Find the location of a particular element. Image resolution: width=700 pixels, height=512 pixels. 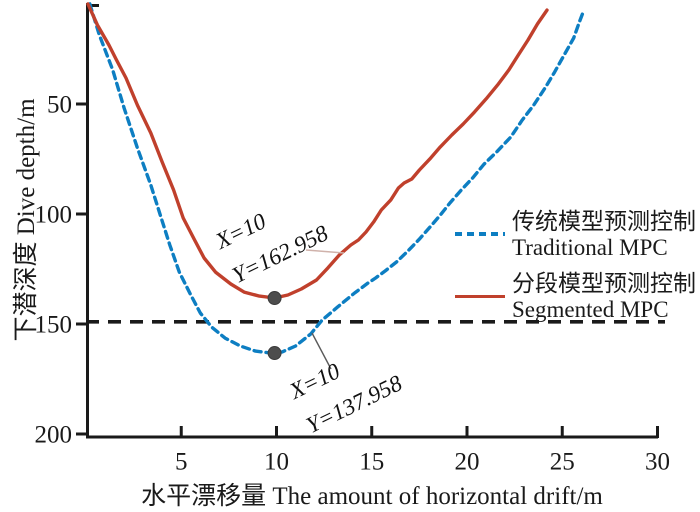

legend-label-zh: 分段模型预测控制 is located at coordinates (604, 283).